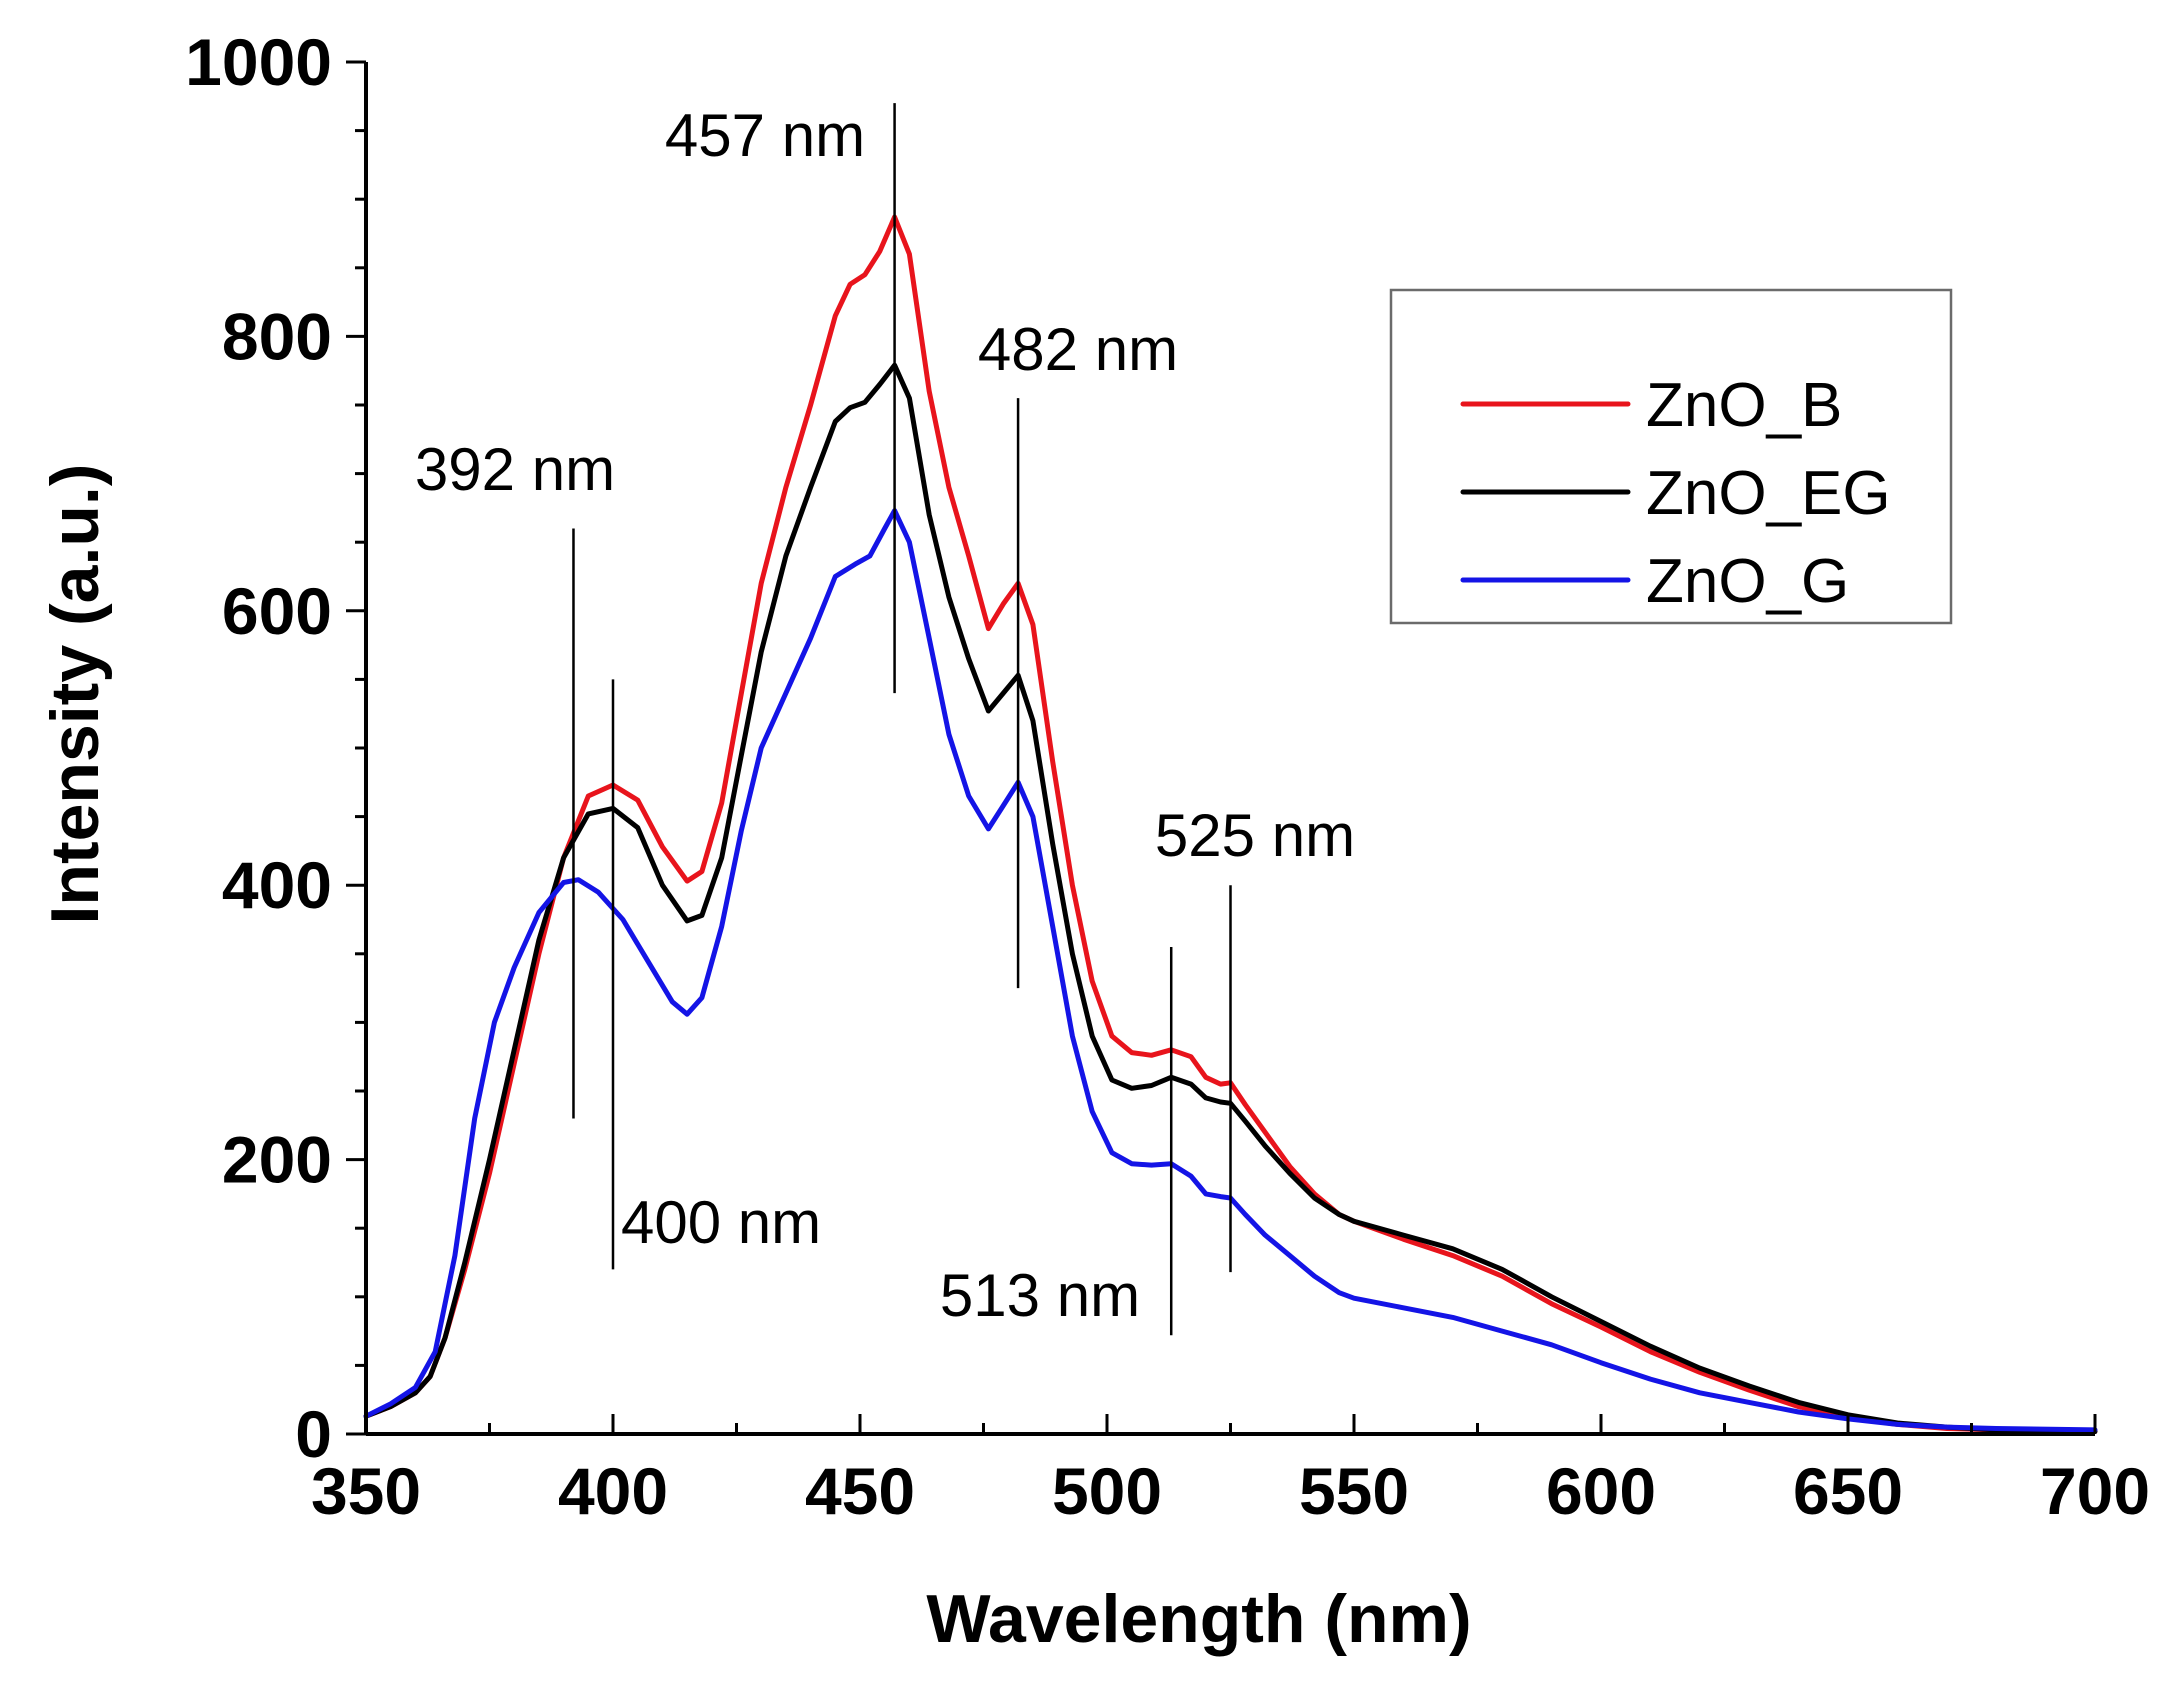 The width and height of the screenshot is (2178, 1686). Describe the element at coordinates (277, 1160) in the screenshot. I see `y-tick-label: 200` at that location.